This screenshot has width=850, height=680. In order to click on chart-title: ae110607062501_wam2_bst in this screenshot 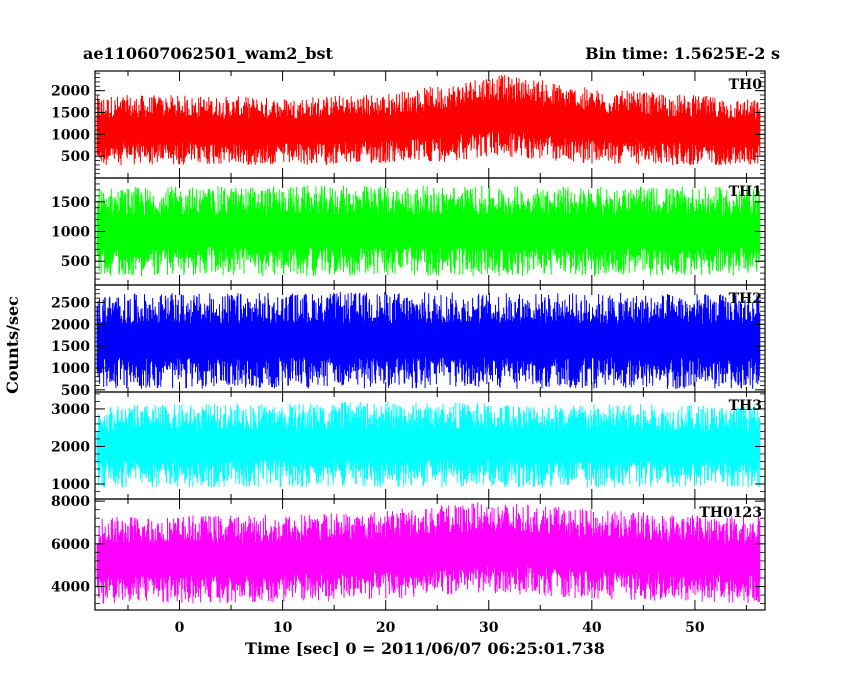, I will do `click(208, 53)`.